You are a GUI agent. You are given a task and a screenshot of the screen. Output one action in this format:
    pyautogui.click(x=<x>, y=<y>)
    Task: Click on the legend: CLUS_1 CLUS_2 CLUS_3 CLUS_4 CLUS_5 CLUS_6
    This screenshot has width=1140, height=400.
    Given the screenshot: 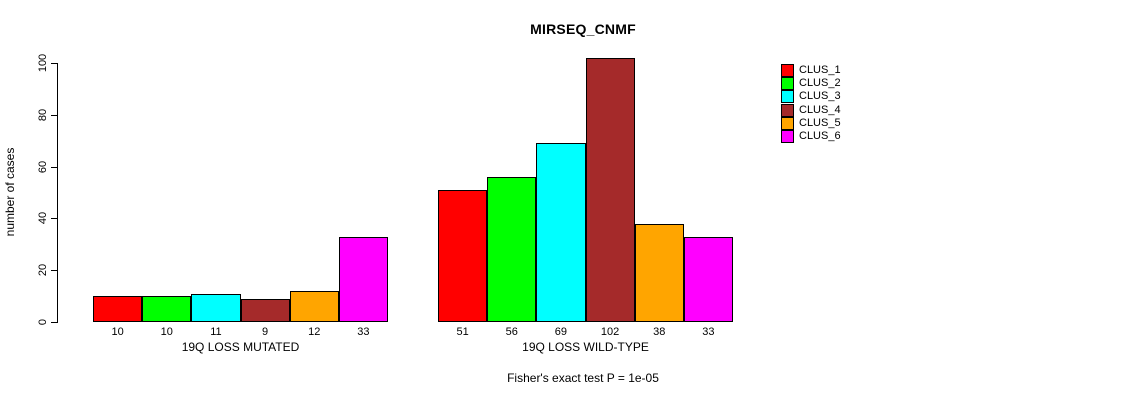 What is the action you would take?
    pyautogui.click(x=811, y=104)
    